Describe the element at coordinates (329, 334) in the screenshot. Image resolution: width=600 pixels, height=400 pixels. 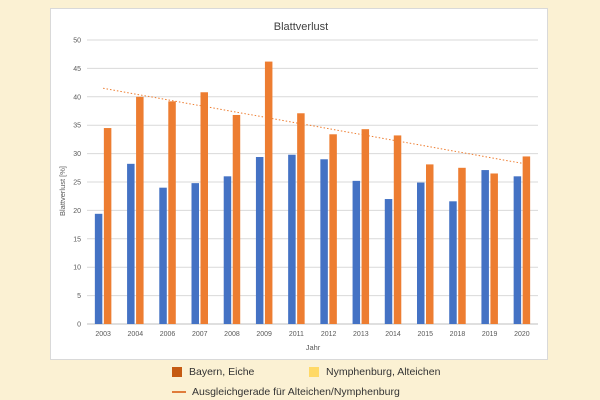
I see `x-tick-label: 2012` at that location.